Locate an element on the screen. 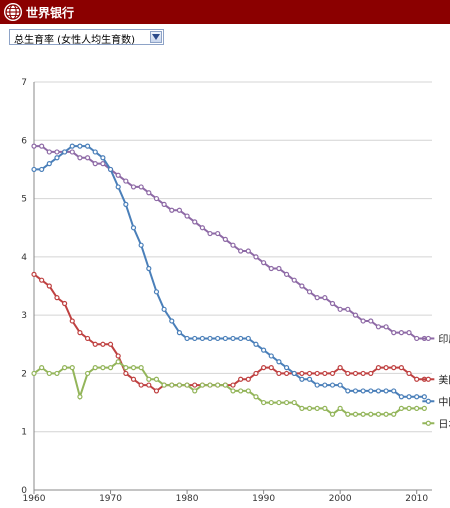 This screenshot has width=450, height=508. y-tick-label: 0 is located at coordinates (24, 491).